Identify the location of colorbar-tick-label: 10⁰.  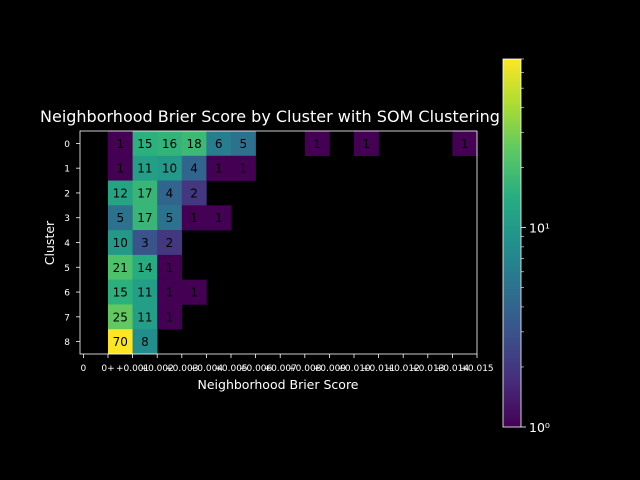
(539, 427).